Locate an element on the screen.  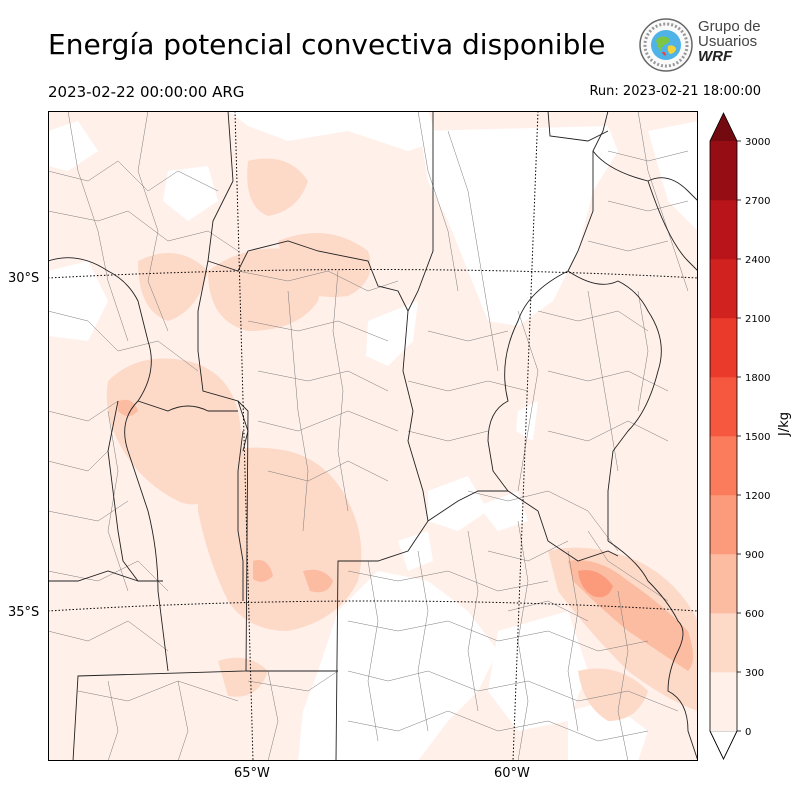
lat-label-35s: 35°S is located at coordinates (24, 612).